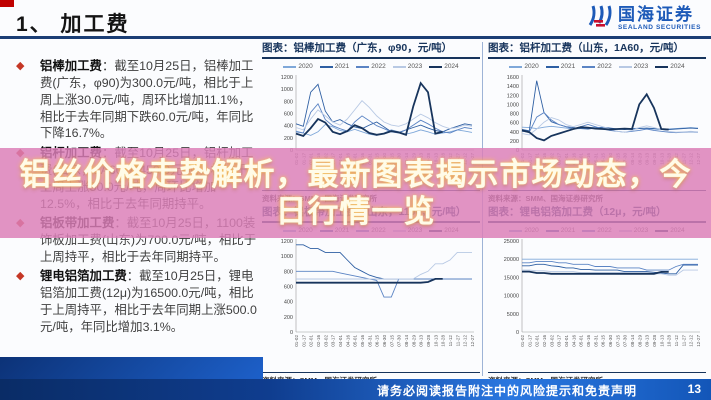 Image resolution: width=711 pixels, height=400 pixels. Describe the element at coordinates (511, 278) in the screenshot. I see `svg-text: 15000` at that location.